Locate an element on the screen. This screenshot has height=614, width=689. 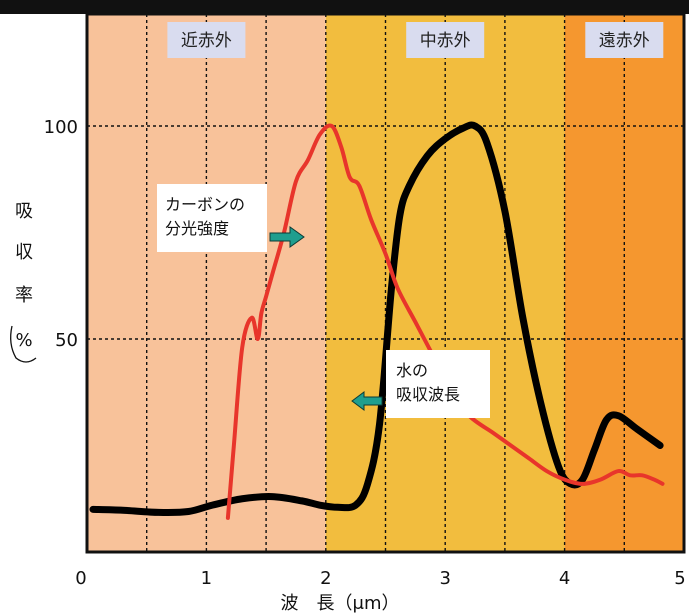
y-label-unit: % is located at coordinates (23, 340).